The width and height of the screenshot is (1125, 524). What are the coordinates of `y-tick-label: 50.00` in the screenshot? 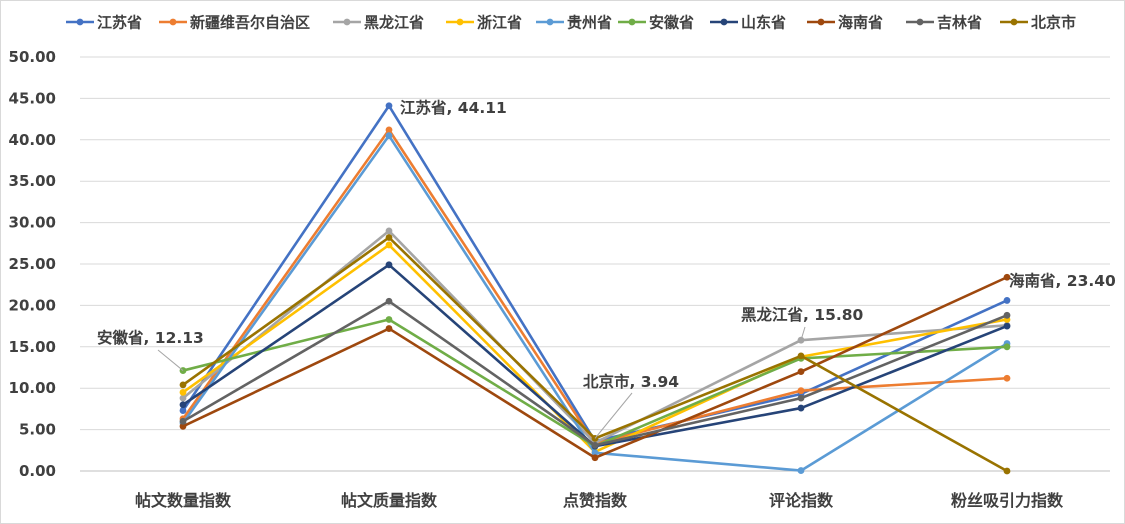 It's located at (32, 57).